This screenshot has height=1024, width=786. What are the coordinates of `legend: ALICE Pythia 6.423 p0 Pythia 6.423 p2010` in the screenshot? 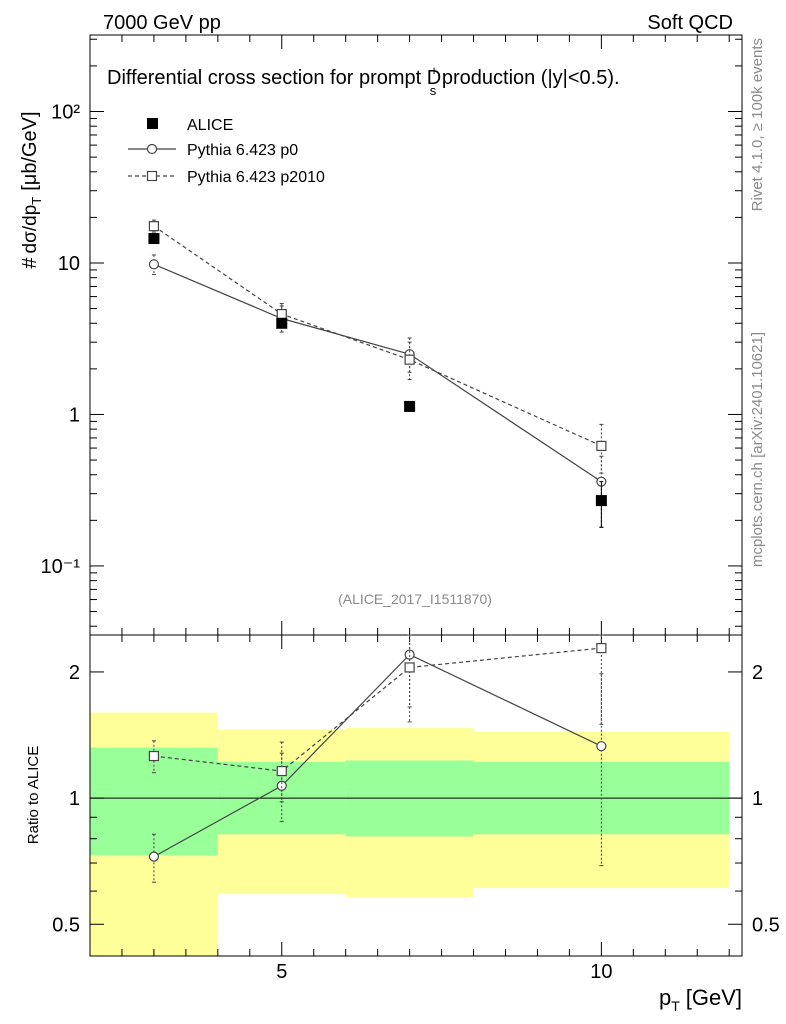 It's located at (226, 151).